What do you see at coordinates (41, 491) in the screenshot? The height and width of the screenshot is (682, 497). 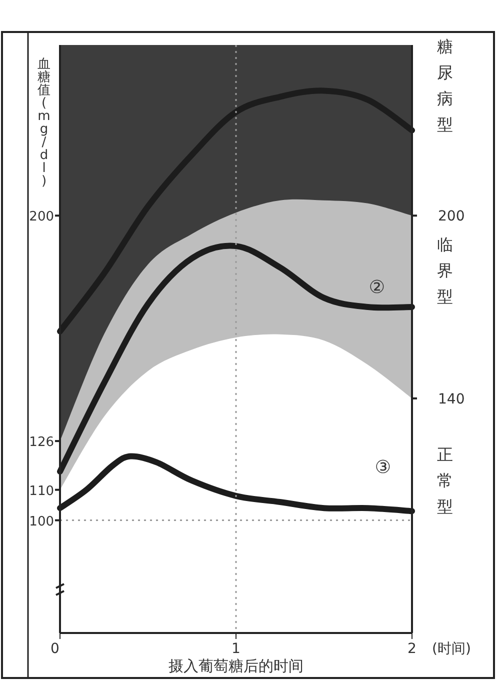 I see `y-tick-label: 110` at bounding box center [41, 491].